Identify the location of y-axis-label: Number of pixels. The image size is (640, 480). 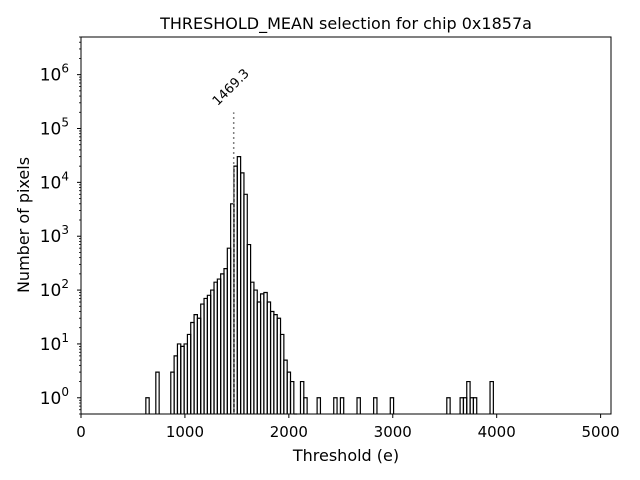
(23, 225).